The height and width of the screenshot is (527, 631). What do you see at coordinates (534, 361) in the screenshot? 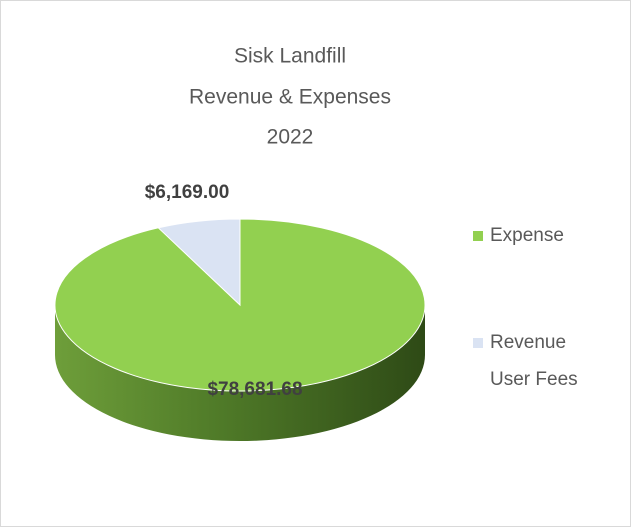
I see `legend-label: Revenue User Fees` at bounding box center [534, 361].